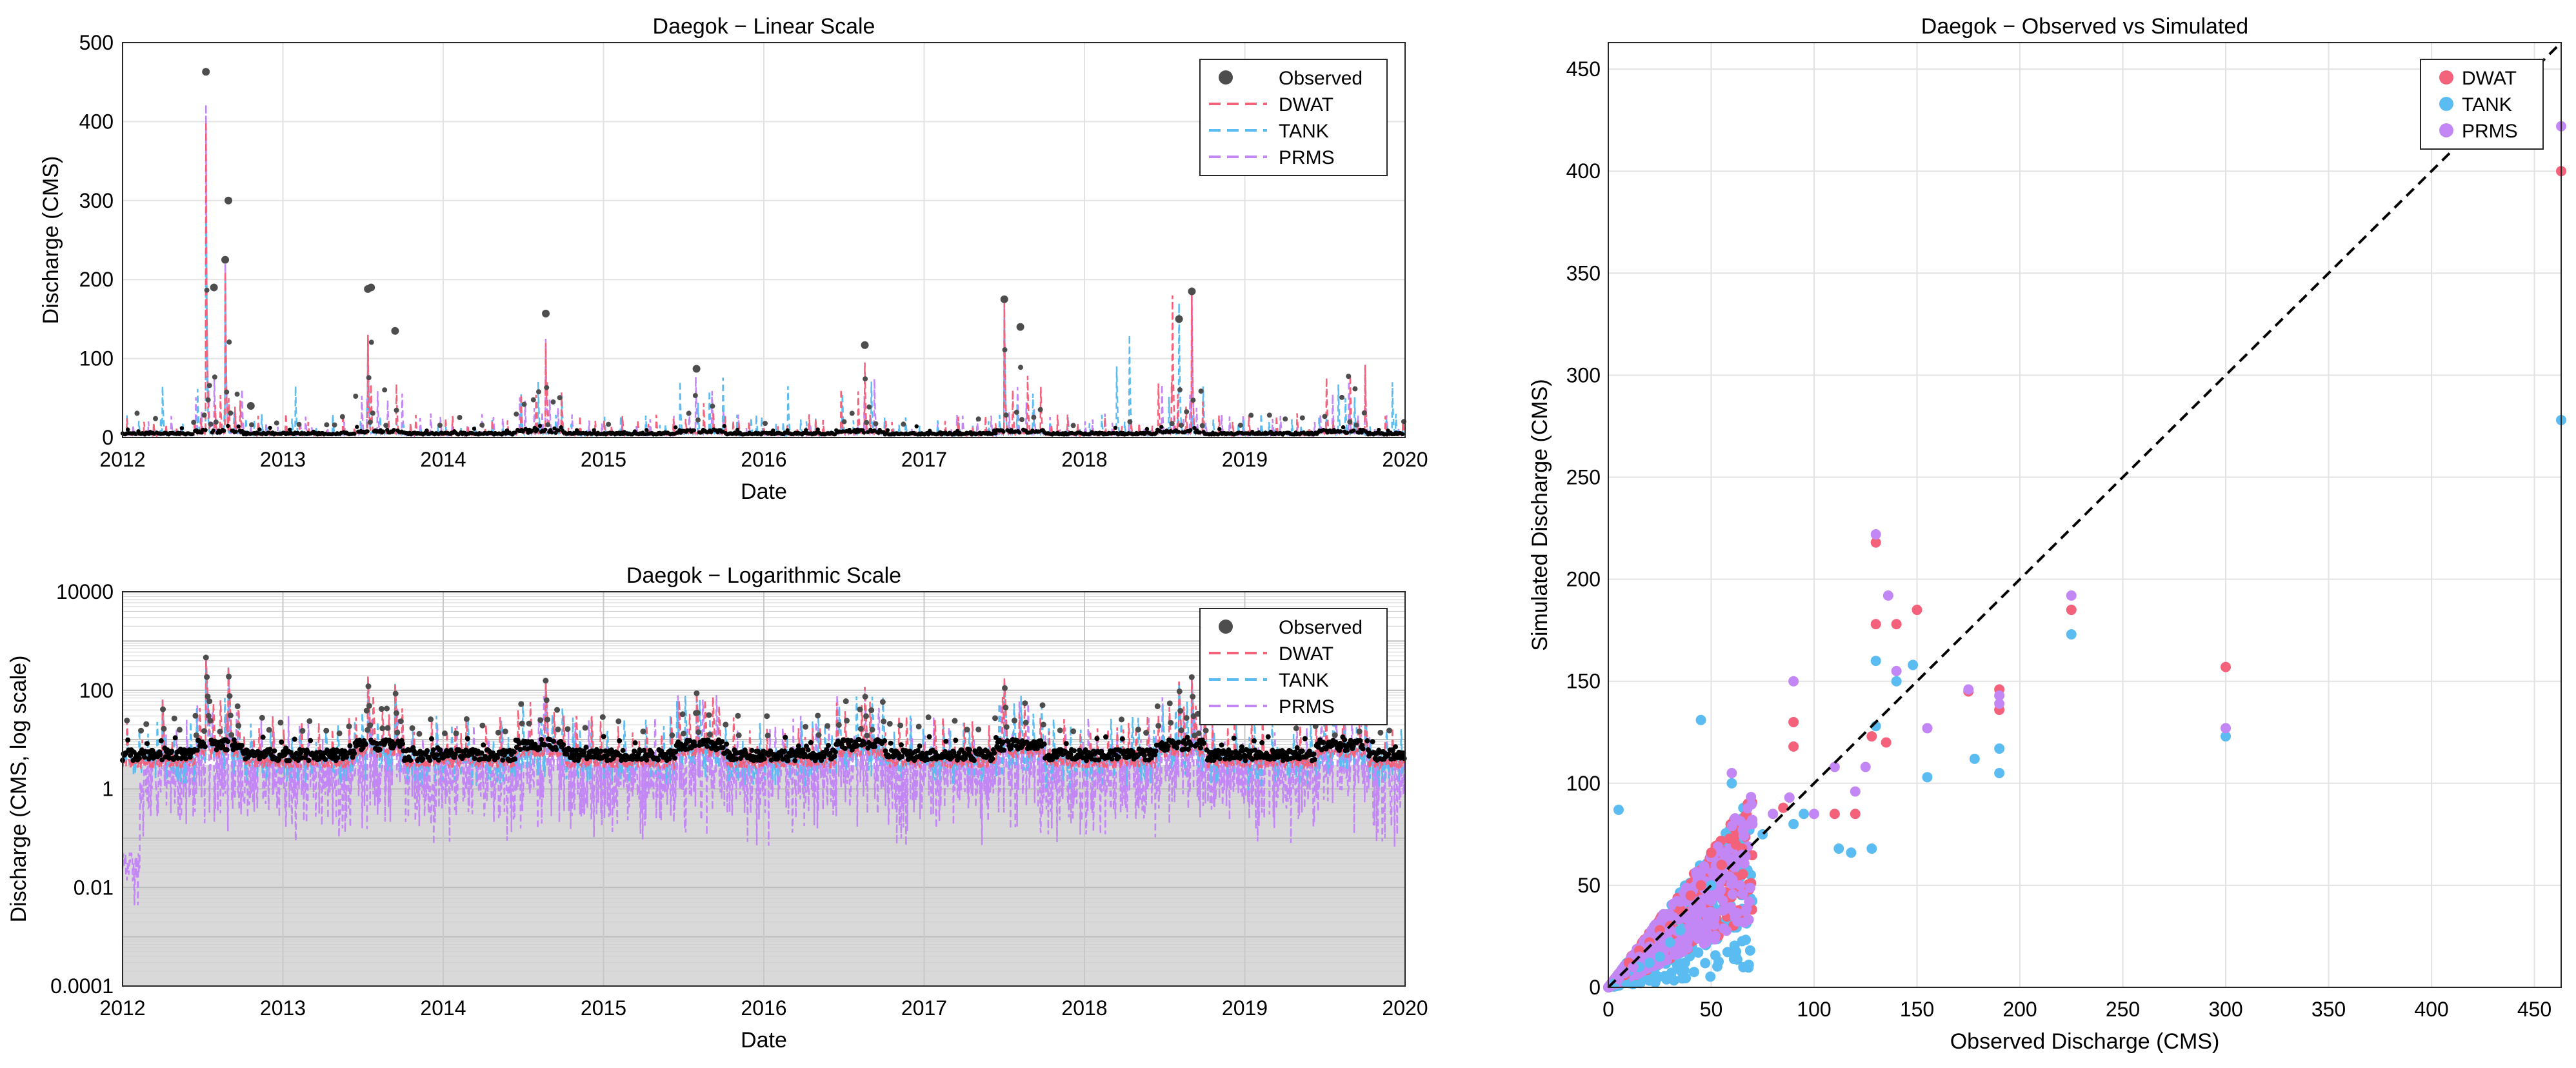 The width and height of the screenshot is (2576, 1068). What do you see at coordinates (1226, 77) in the screenshot?
I see `legend-marker-observed` at bounding box center [1226, 77].